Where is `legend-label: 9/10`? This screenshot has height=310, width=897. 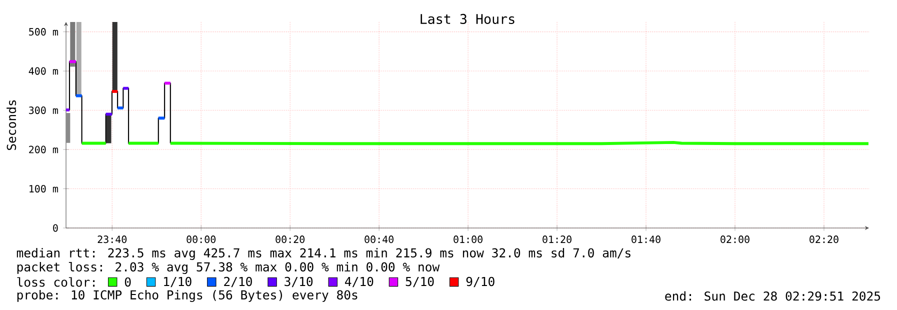
legend-label: 9/10 is located at coordinates (480, 282).